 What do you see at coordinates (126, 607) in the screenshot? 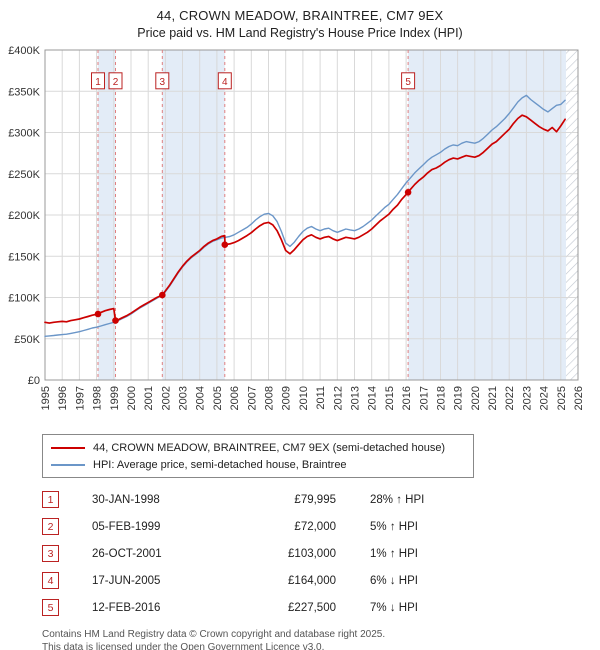
I see `sale-date: 12-FEB-2016` at bounding box center [126, 607].